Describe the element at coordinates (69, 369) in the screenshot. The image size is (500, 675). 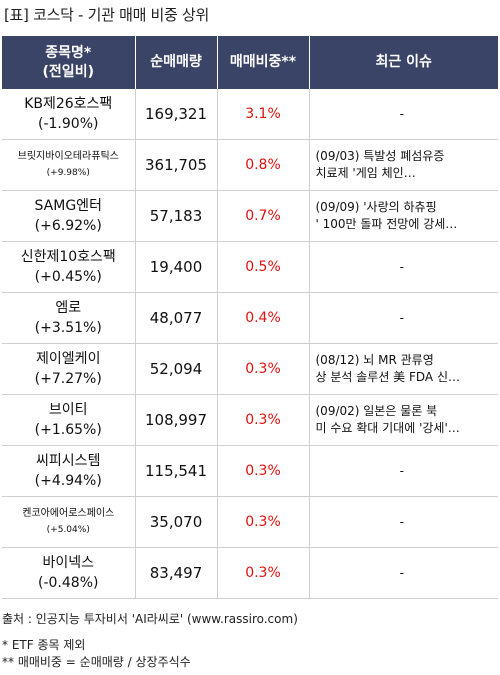
I see `stock-name-cell: 제이엘케이 (+7.27%)` at that location.